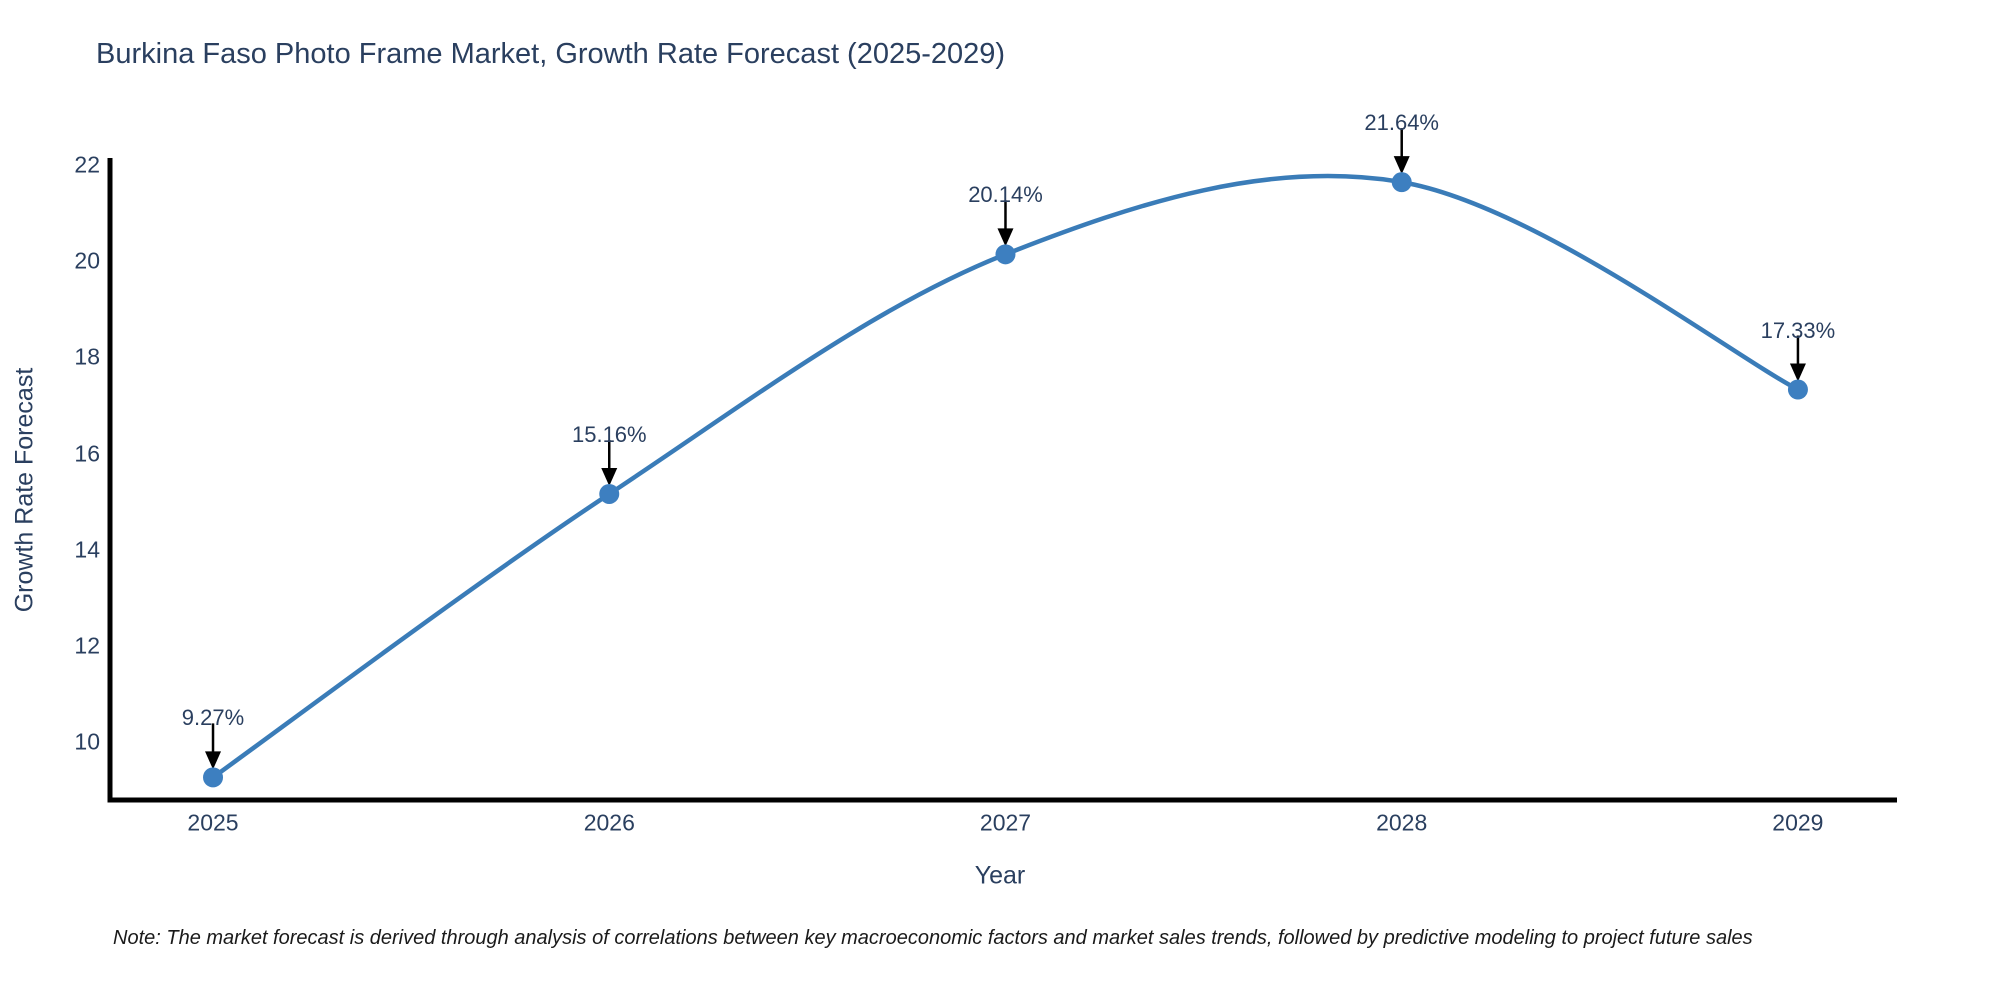 The width and height of the screenshot is (2000, 1000). I want to click on data-point-value-label: 20.14%, so click(1005, 195).